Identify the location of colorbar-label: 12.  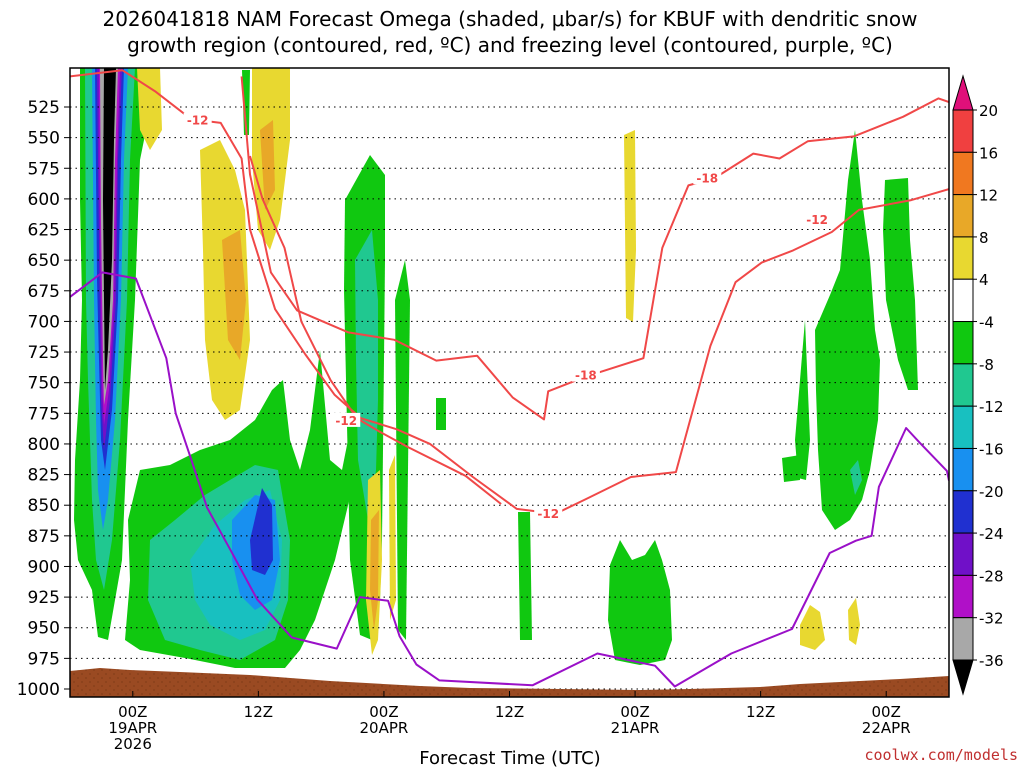
(988, 196).